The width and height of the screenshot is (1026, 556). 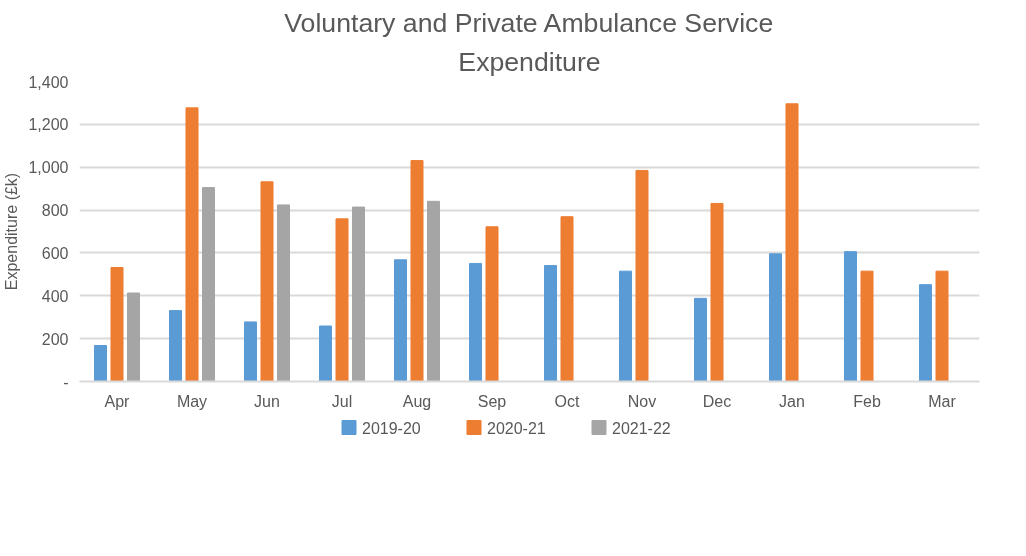 What do you see at coordinates (492, 401) in the screenshot?
I see `x-tick-label: Sep` at bounding box center [492, 401].